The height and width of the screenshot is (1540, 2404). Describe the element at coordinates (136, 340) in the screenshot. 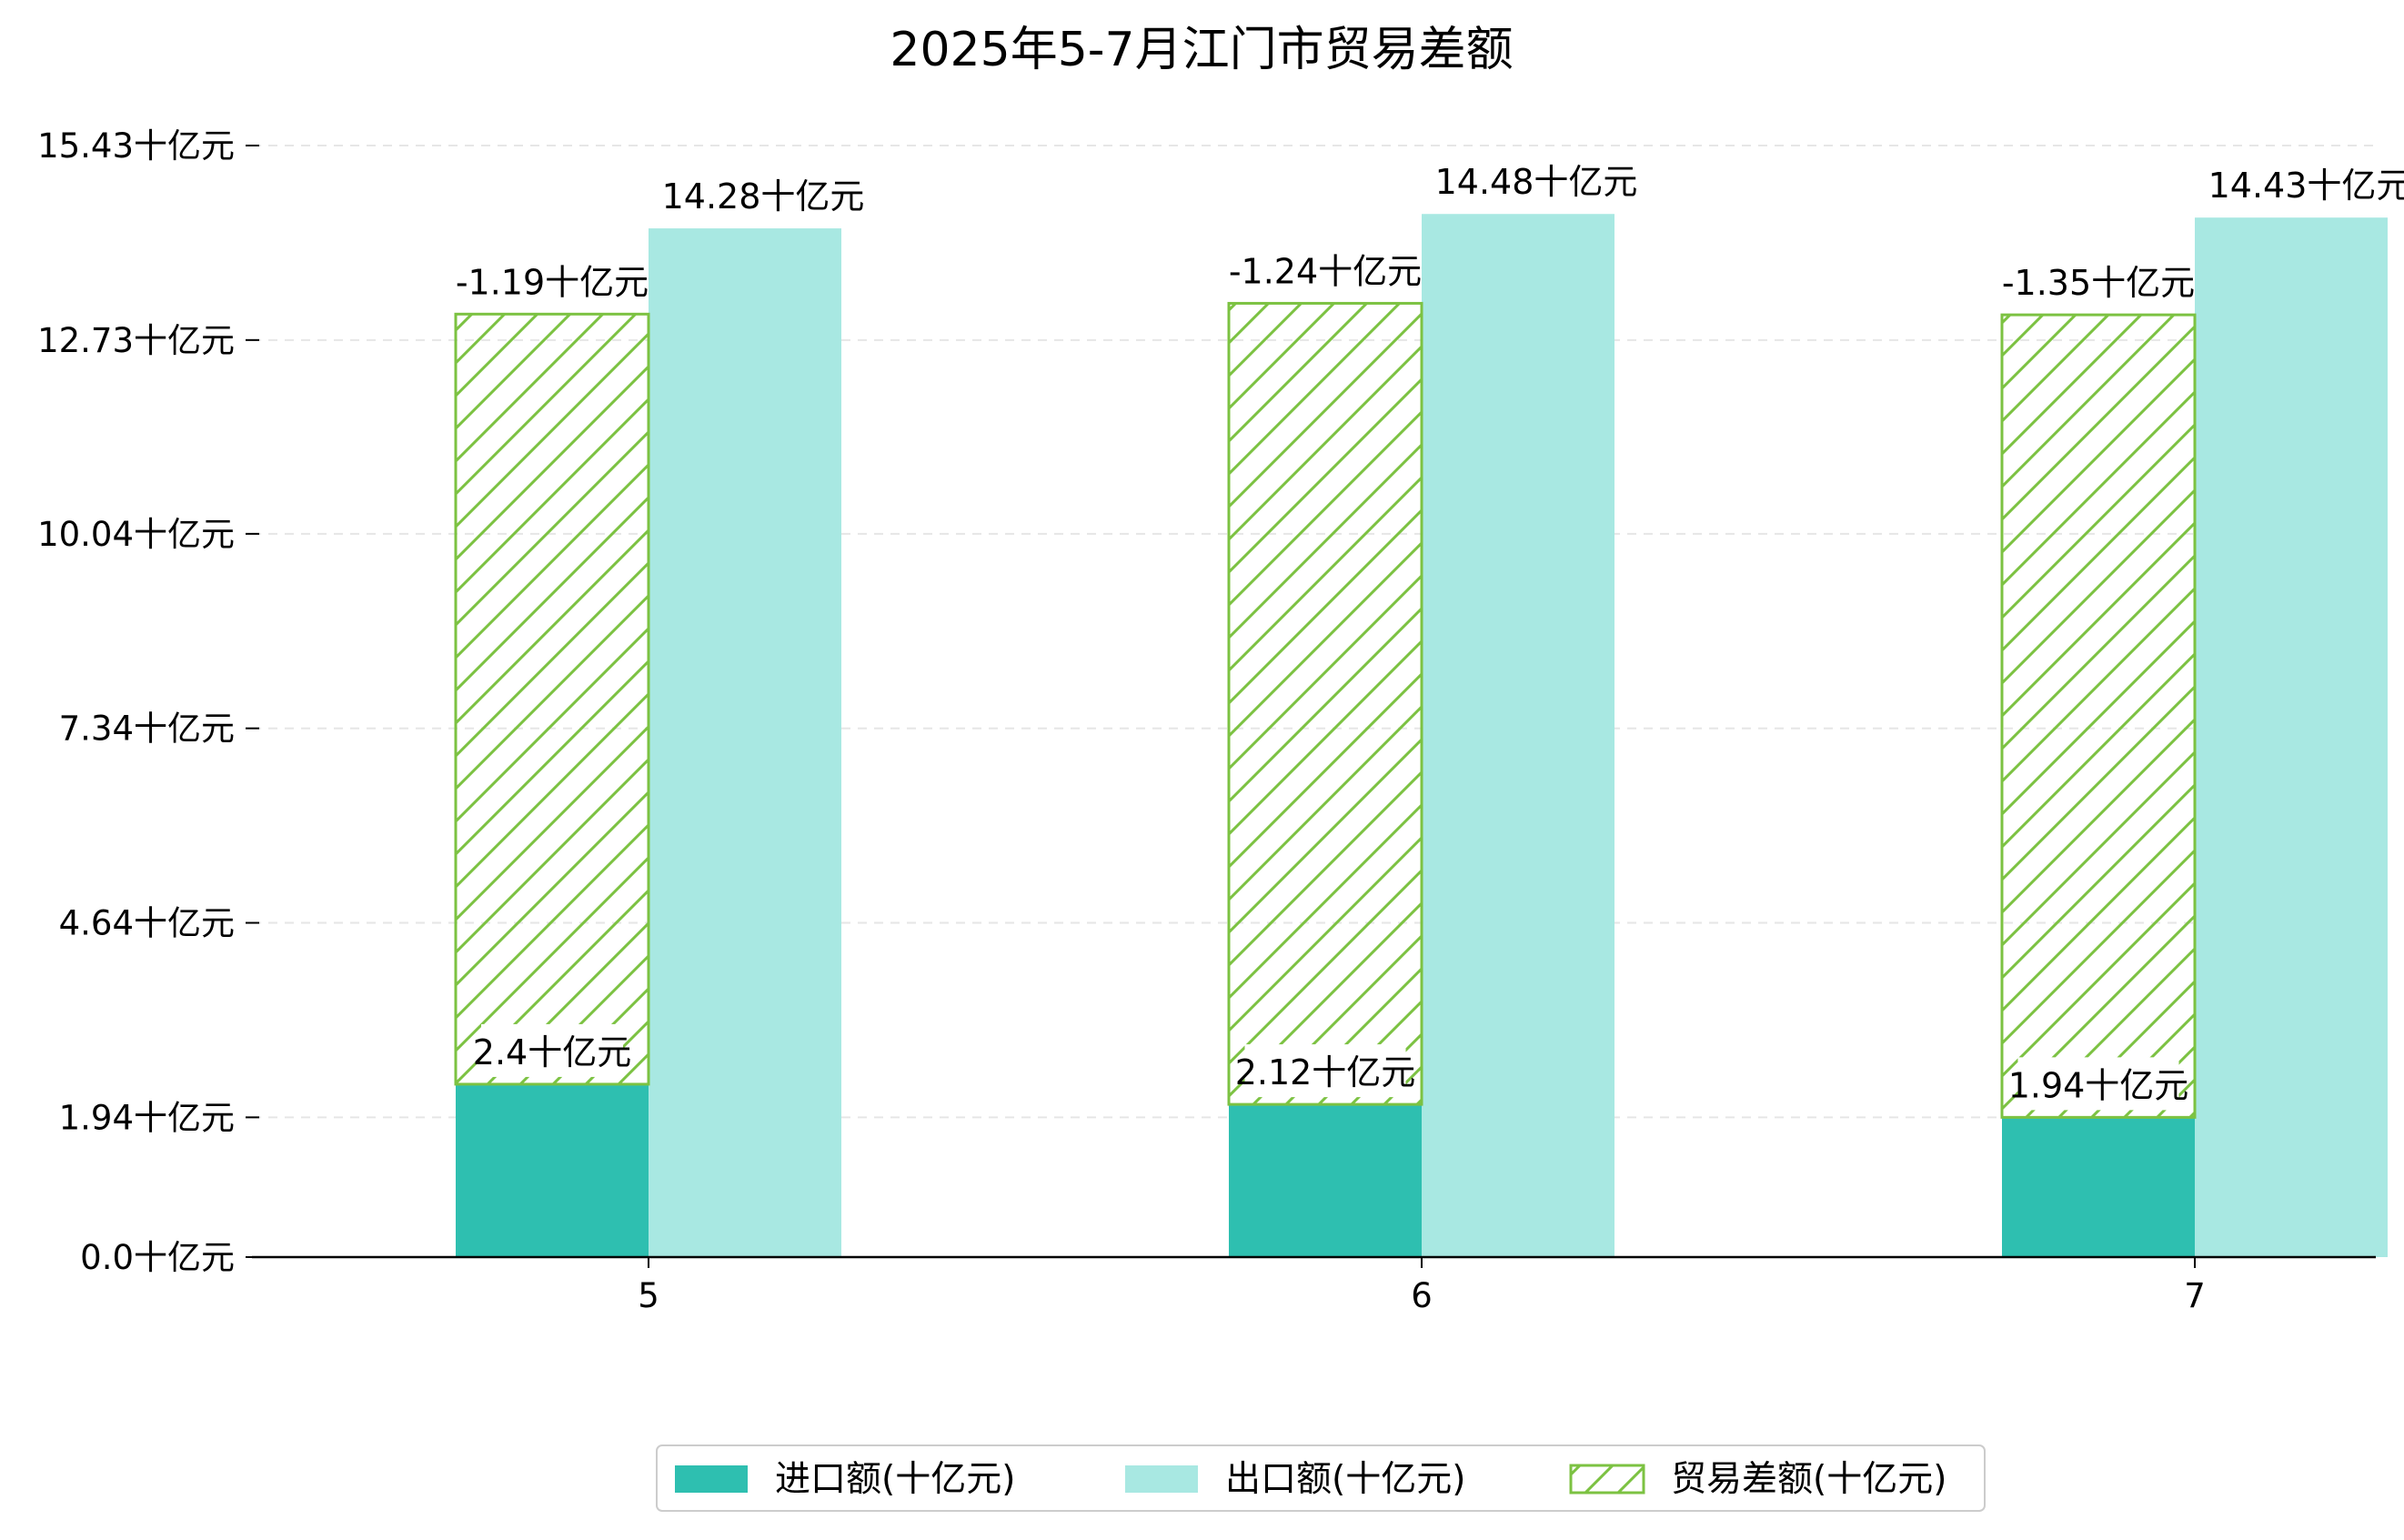

I see `y-tick-label: 12.73十亿元` at that location.